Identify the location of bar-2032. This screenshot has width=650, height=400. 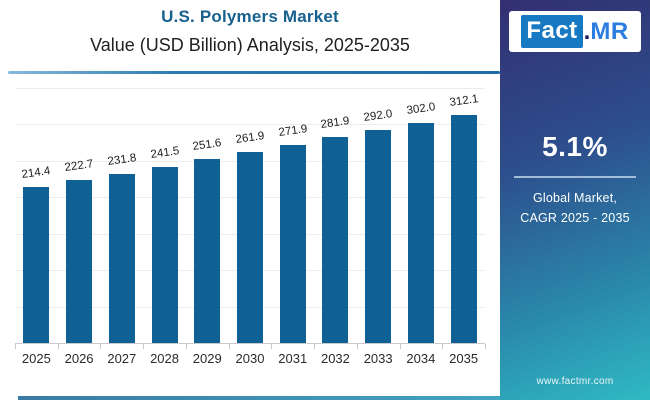
(335, 240).